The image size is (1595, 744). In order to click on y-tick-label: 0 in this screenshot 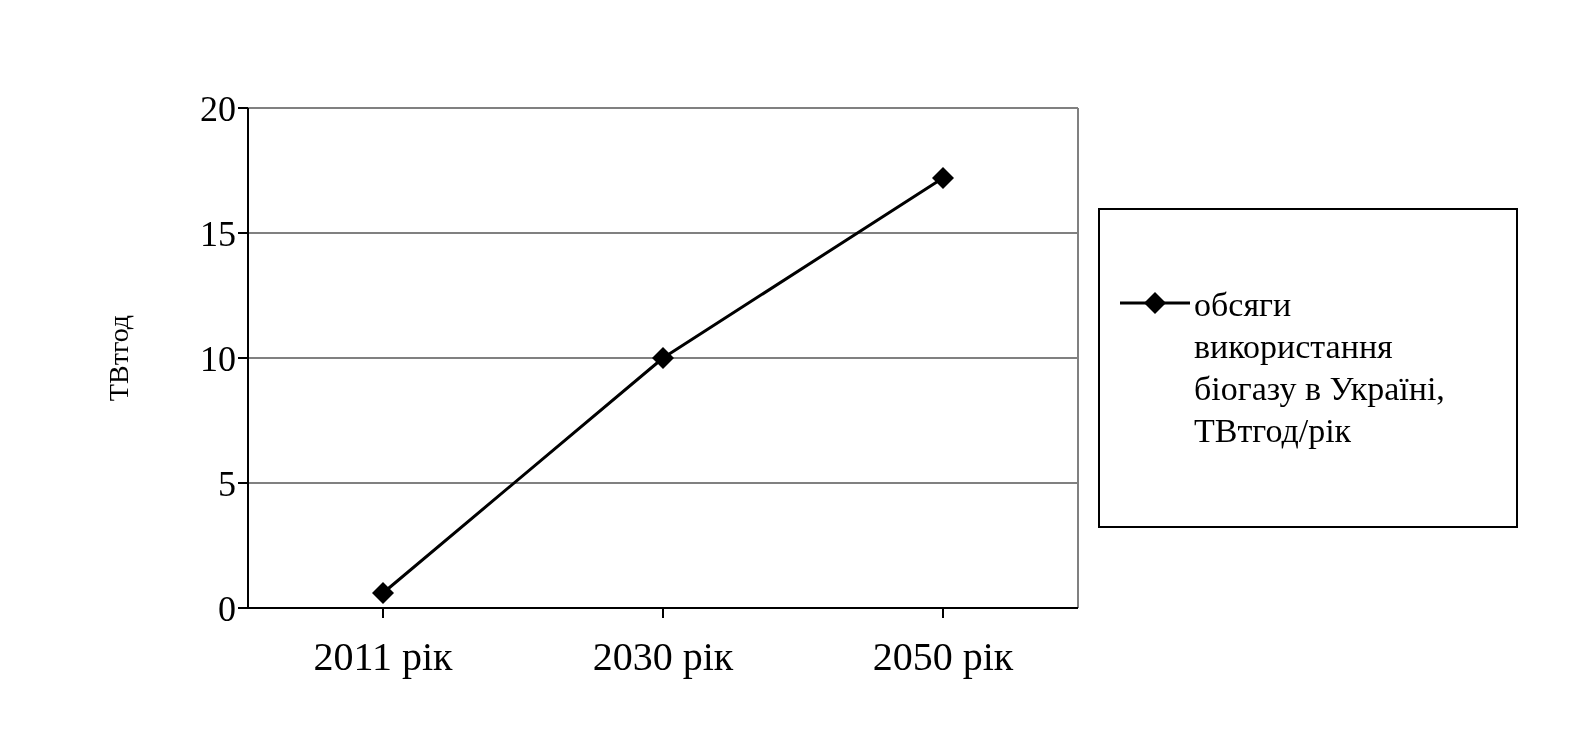, I will do `click(227, 608)`.